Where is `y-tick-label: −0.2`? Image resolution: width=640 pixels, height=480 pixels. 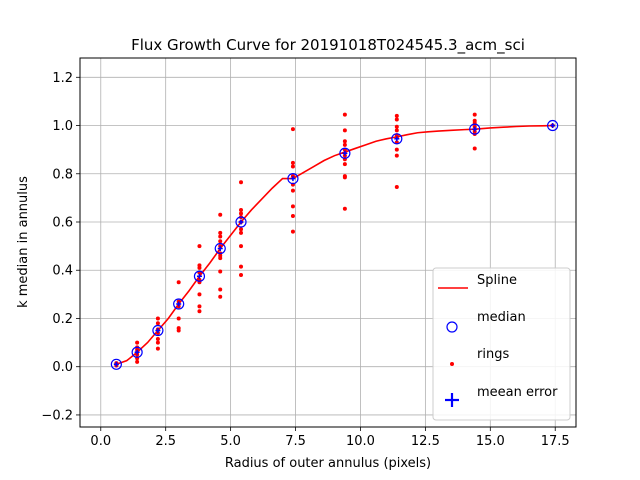
y-tick-label: −0.2 is located at coordinates (57, 415).